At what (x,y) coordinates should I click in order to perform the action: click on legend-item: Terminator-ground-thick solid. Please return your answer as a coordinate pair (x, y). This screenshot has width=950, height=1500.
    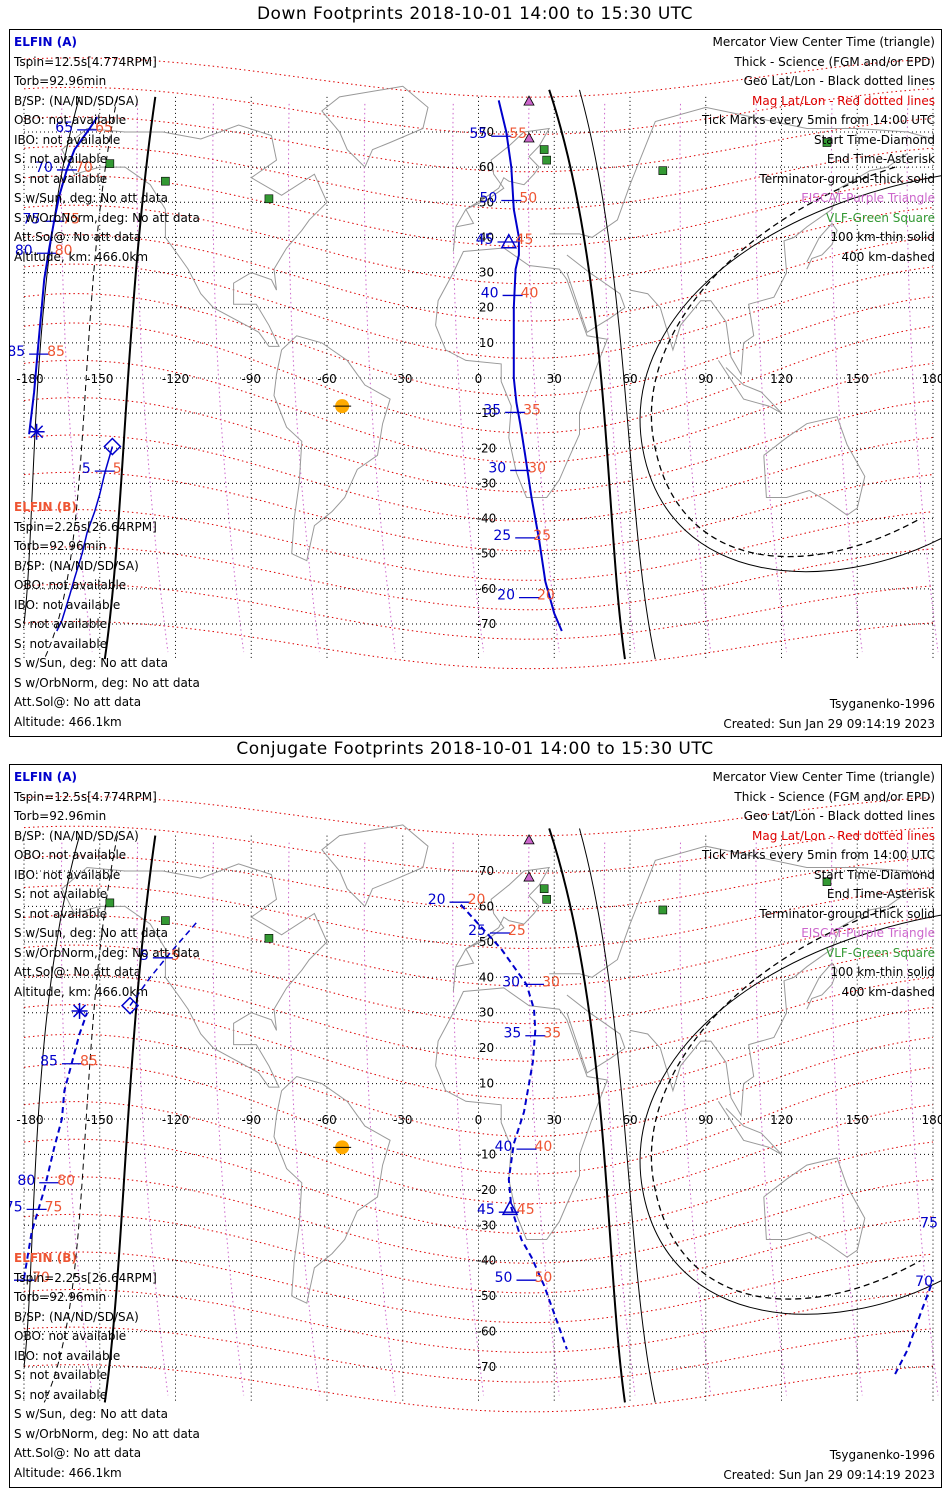
    Looking at the image, I should click on (847, 178).